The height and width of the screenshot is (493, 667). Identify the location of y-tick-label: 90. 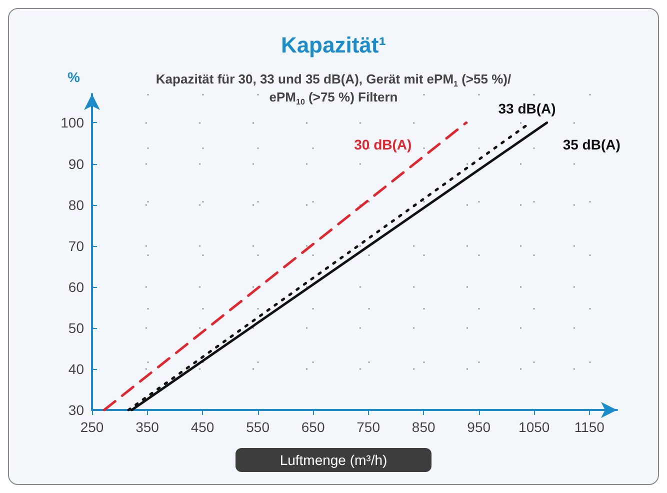
(76, 164).